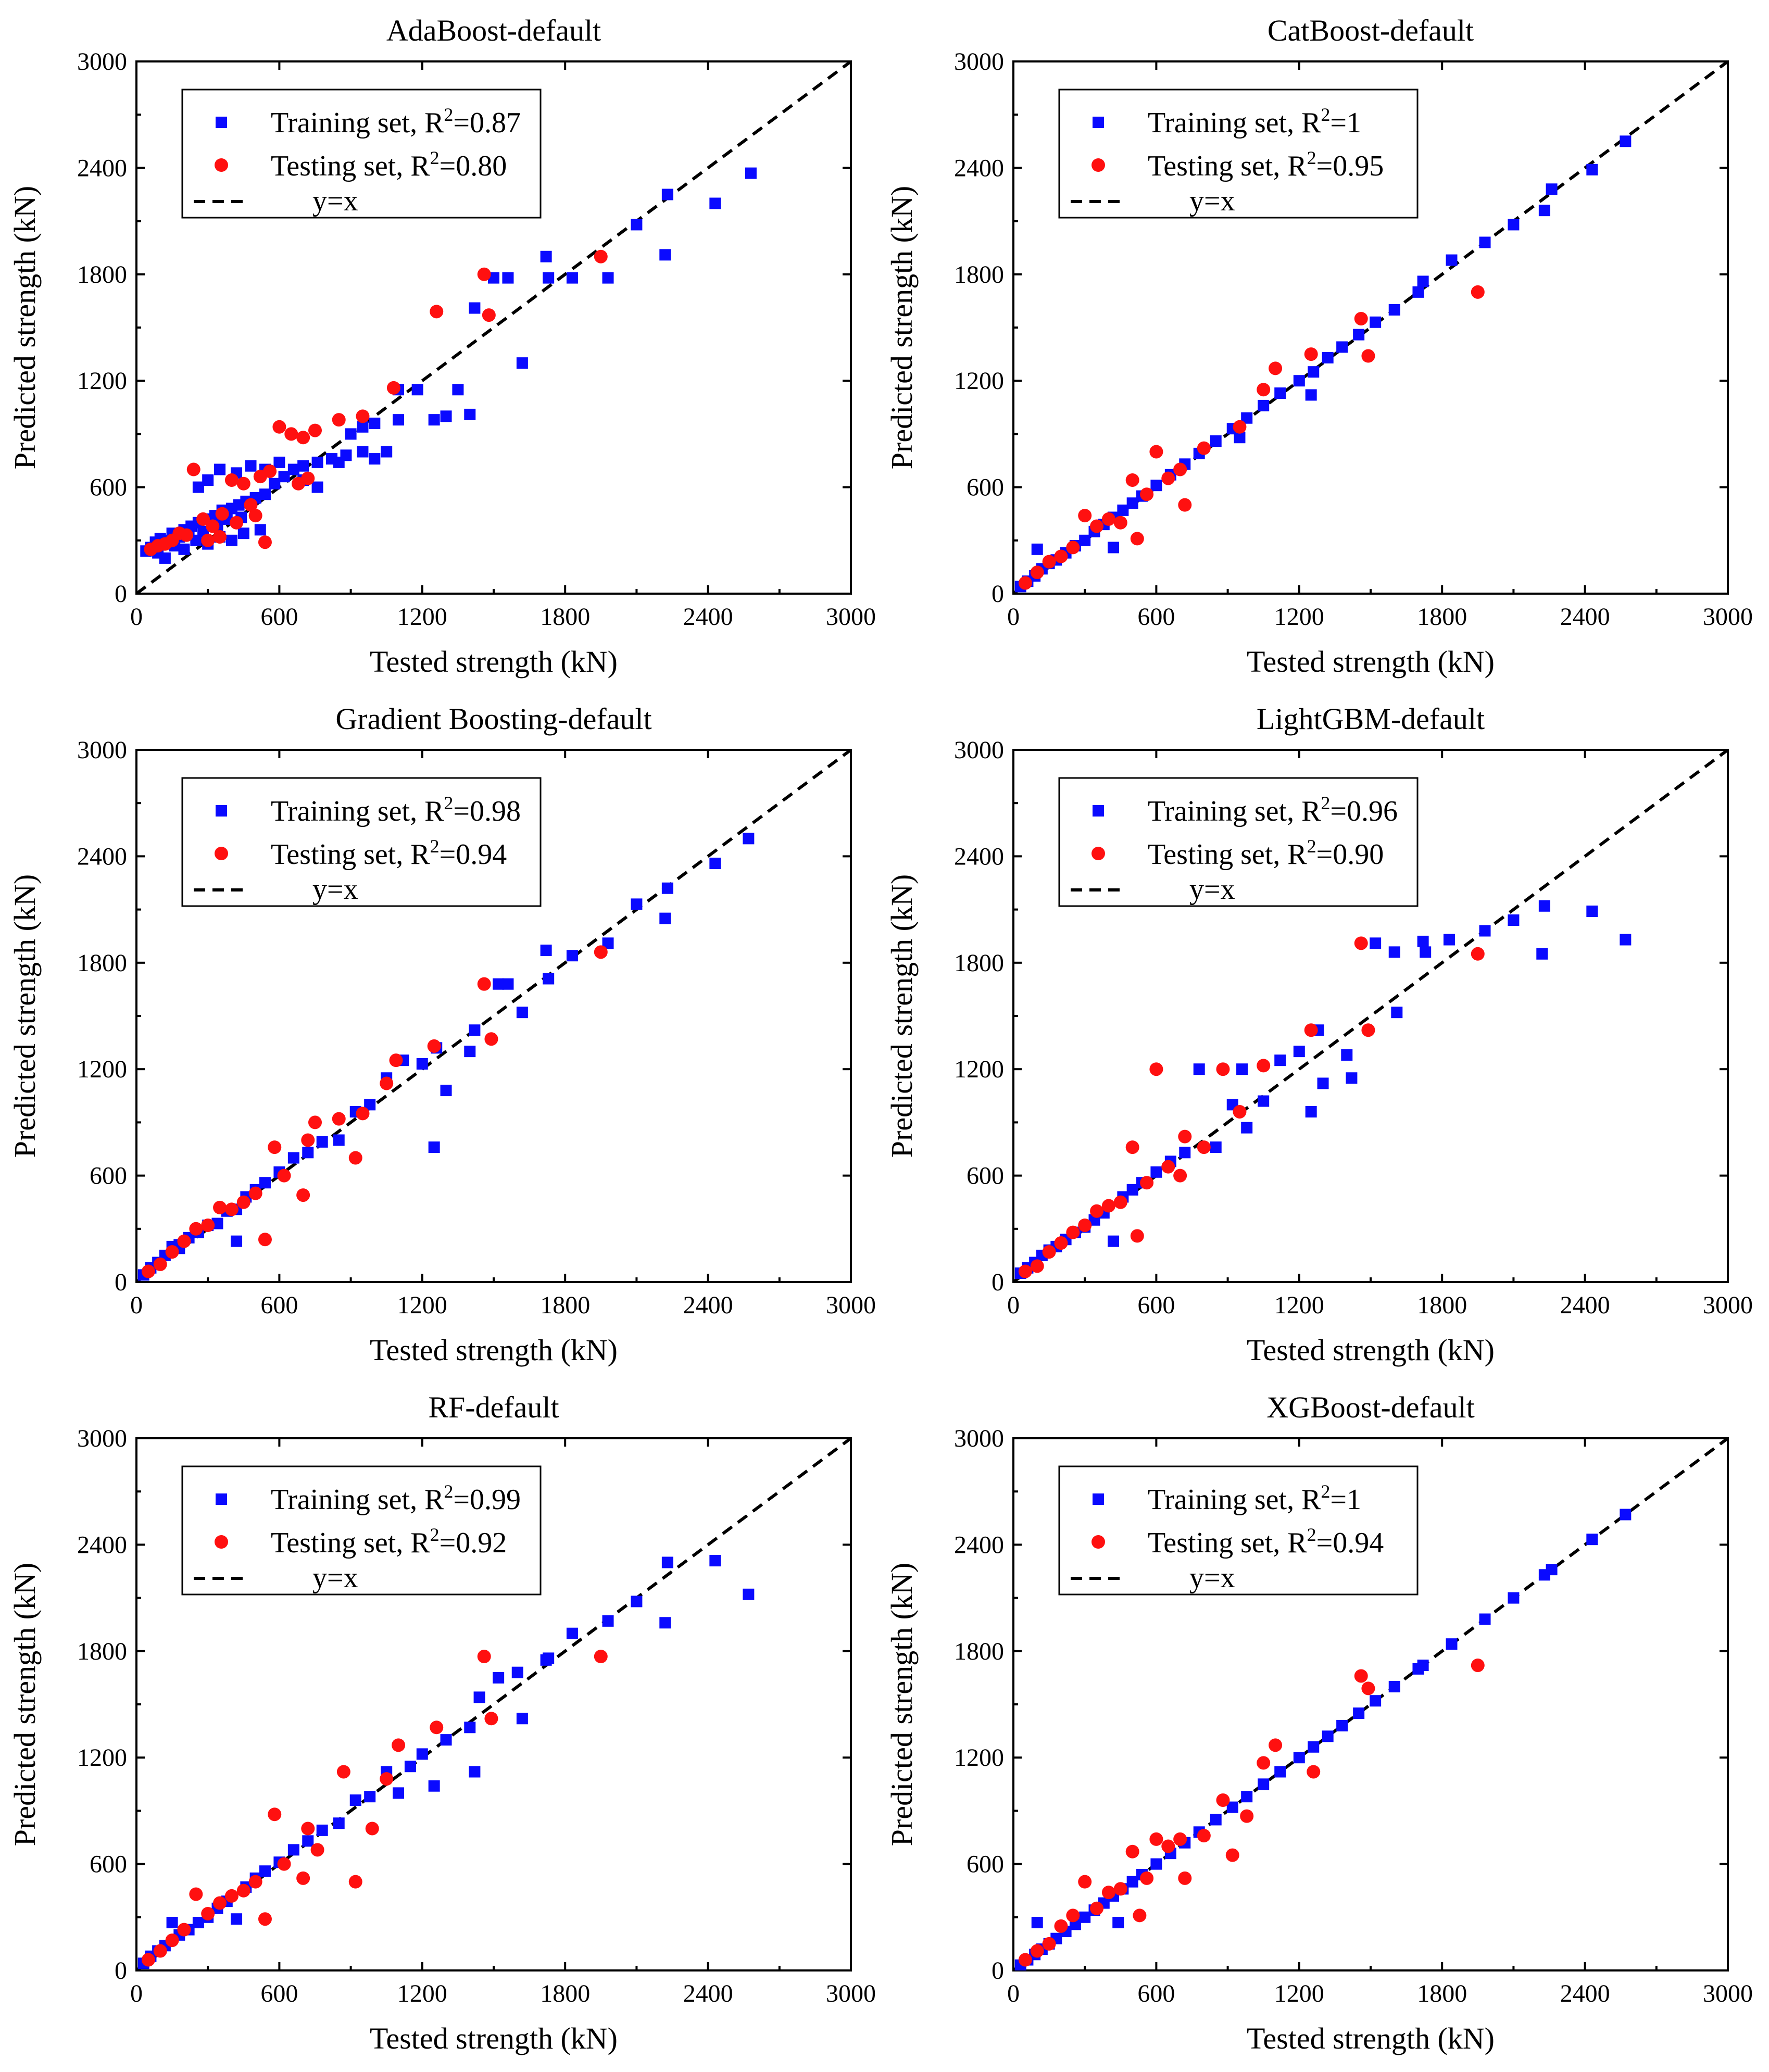 The width and height of the screenshot is (1769, 2072). I want to click on x-tick-label: 1200, so click(422, 1305).